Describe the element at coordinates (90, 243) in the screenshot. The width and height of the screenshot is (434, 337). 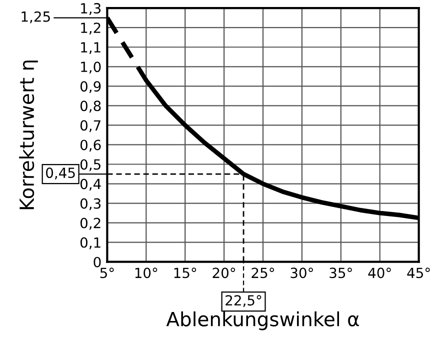
I see `y-tick-label: 0,1` at that location.